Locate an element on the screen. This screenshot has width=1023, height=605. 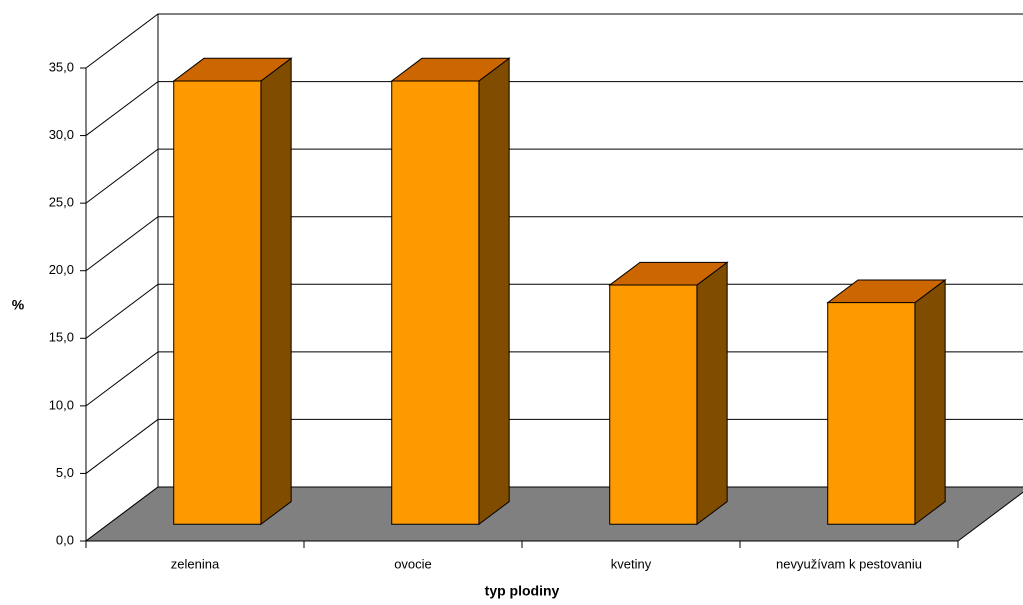
x-axis-title: typ plodiny is located at coordinates (522, 591).